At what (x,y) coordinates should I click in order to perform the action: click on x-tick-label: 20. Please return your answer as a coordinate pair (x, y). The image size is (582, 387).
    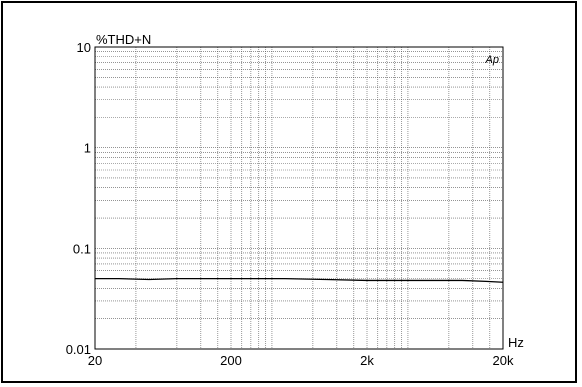
    Looking at the image, I should click on (95, 360).